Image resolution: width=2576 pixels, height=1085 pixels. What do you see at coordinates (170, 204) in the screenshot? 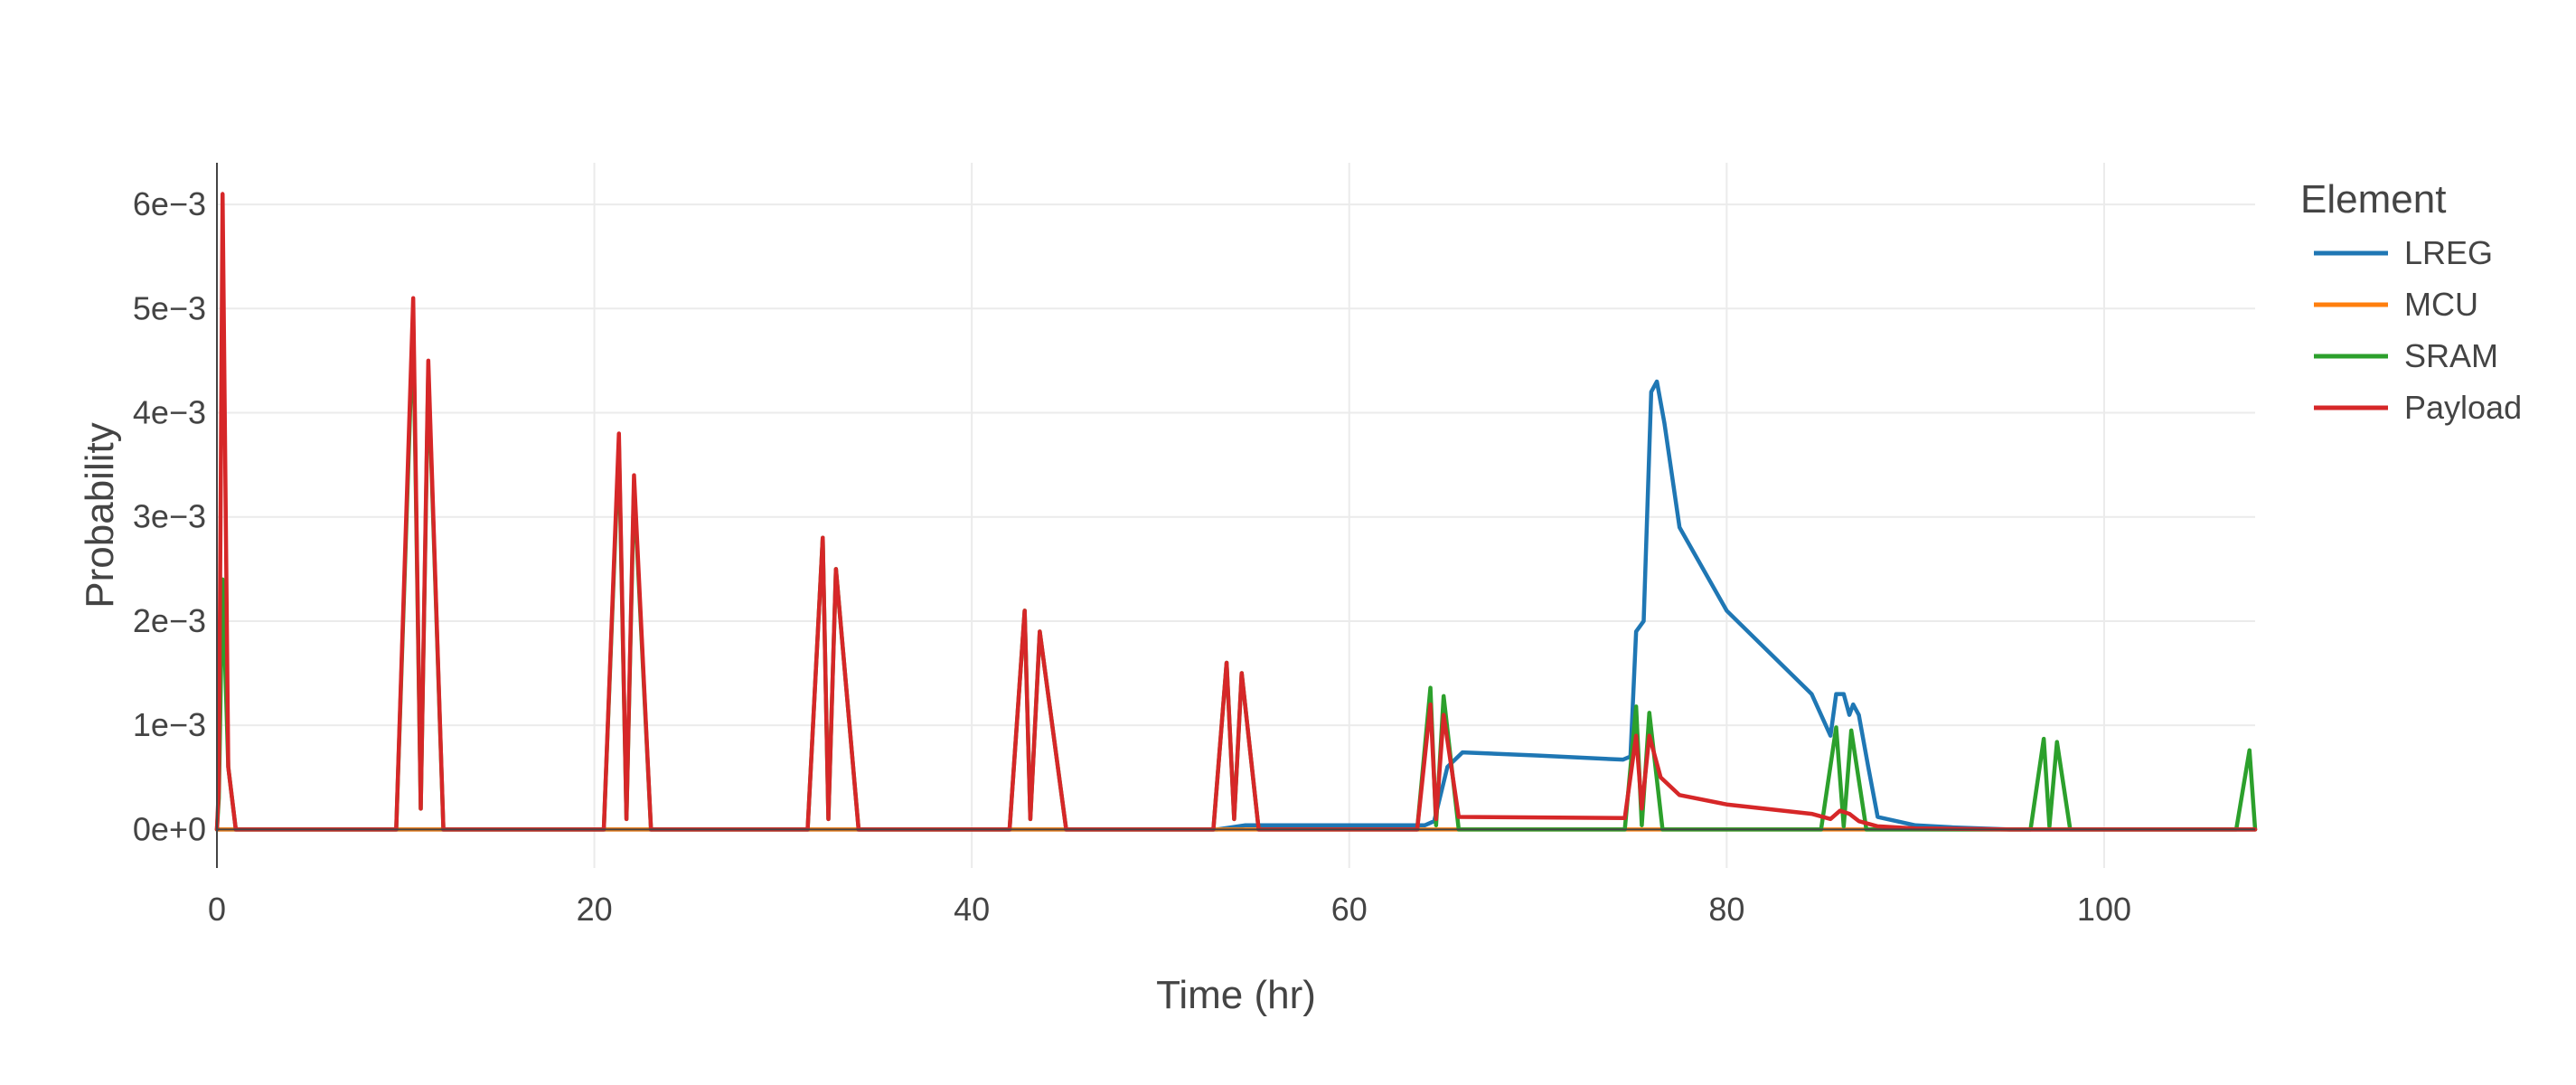
I see `y-tick-label: 6e−3` at bounding box center [170, 204].